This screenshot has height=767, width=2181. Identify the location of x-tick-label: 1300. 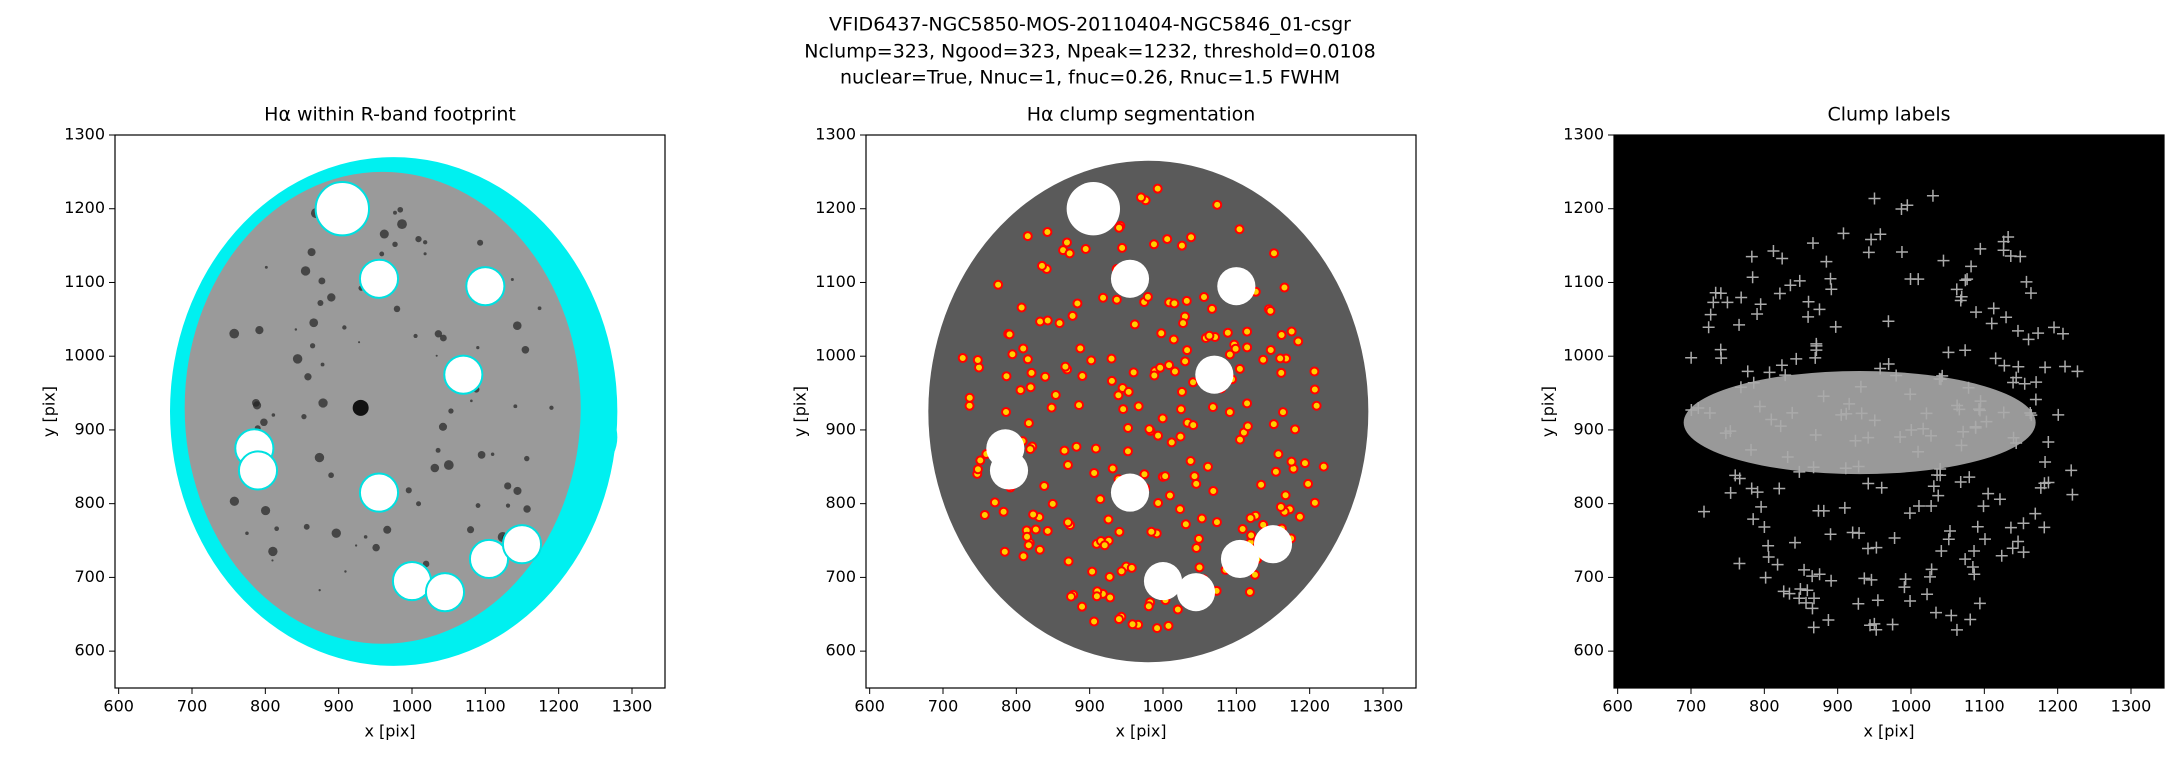
(1383, 706).